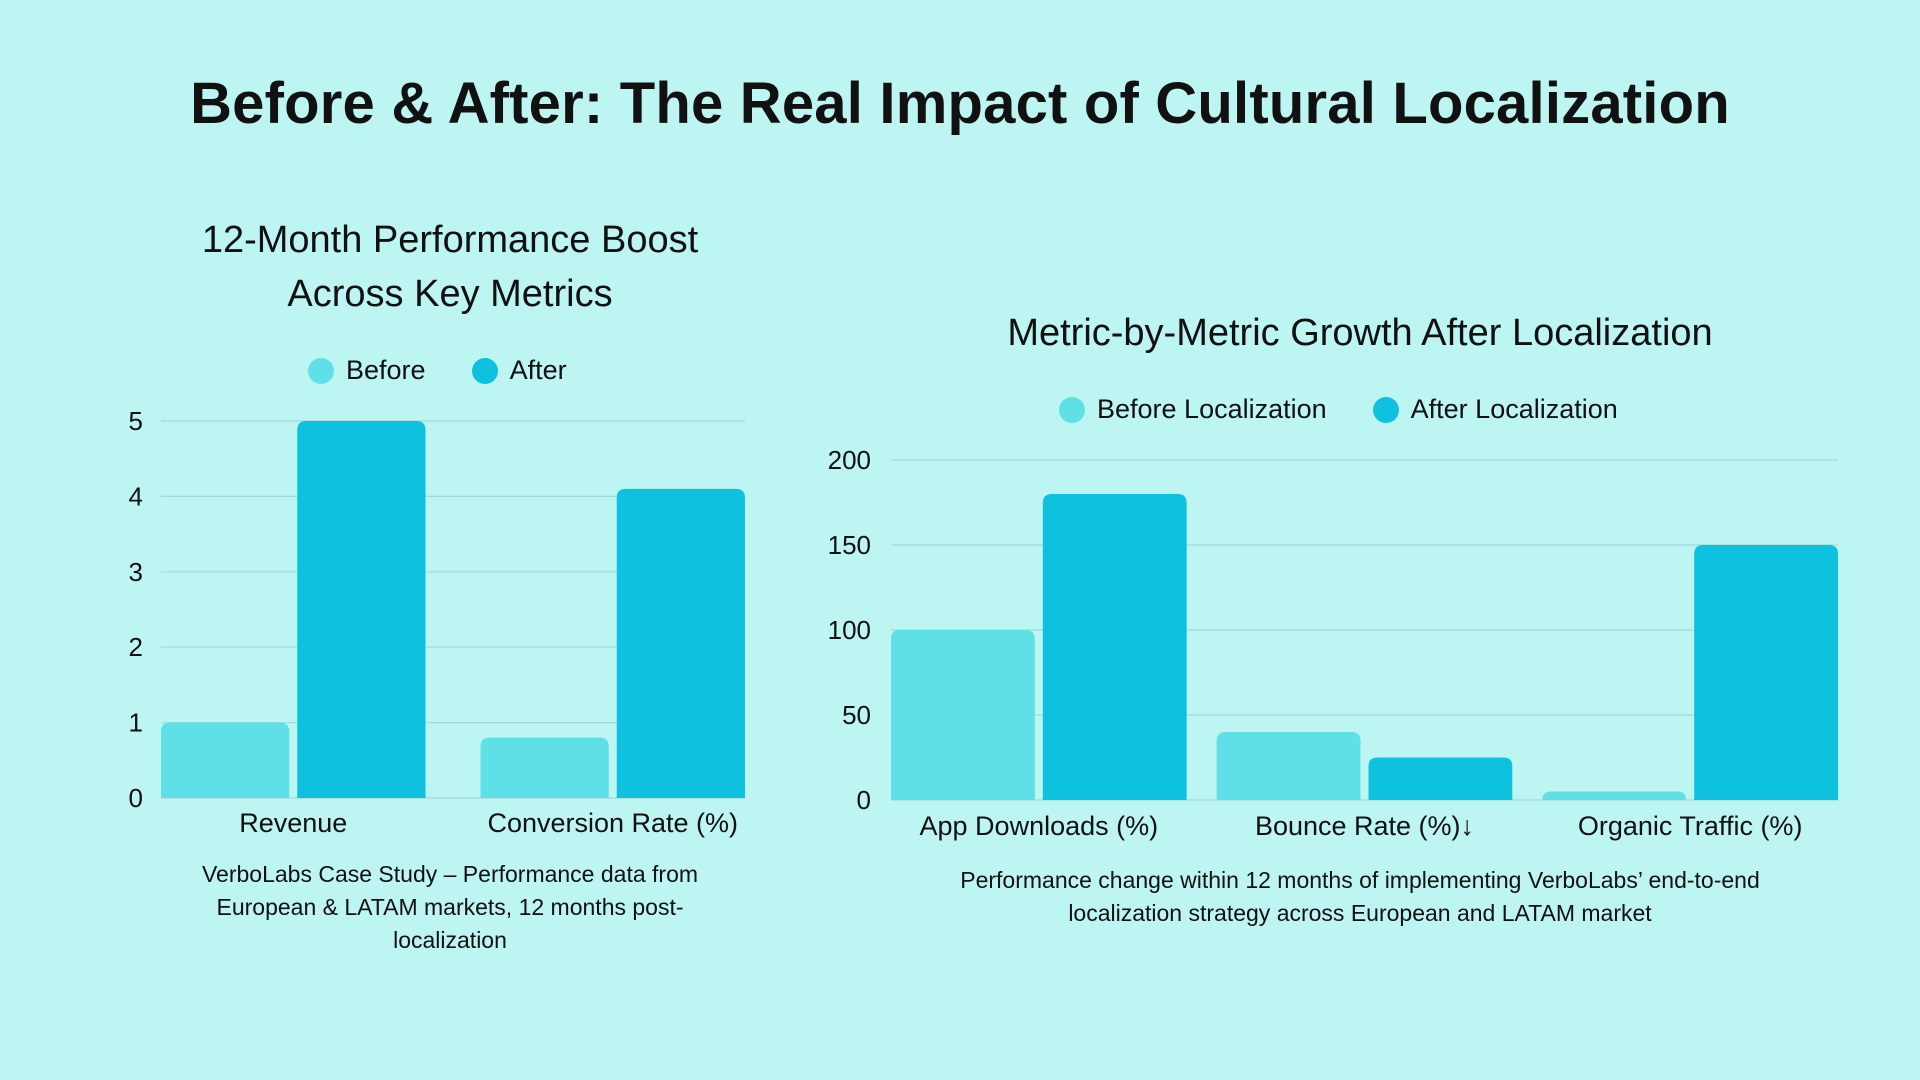 This screenshot has width=1920, height=1080. What do you see at coordinates (1039, 826) in the screenshot?
I see `right-chart-category-label: App Downloads (%)` at bounding box center [1039, 826].